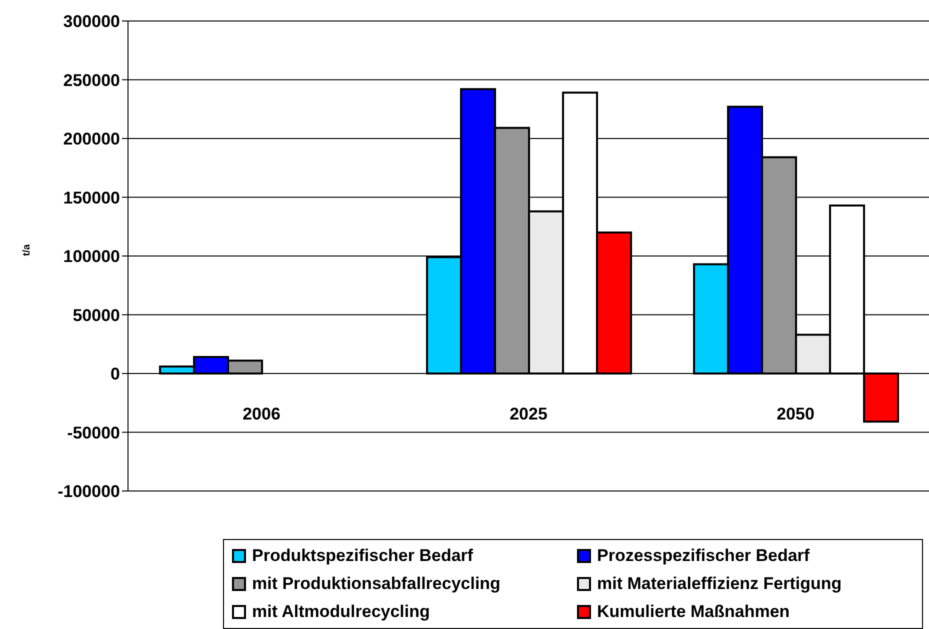 This screenshot has width=929, height=629. Describe the element at coordinates (93, 432) in the screenshot. I see `y-tick-label: -50000` at that location.